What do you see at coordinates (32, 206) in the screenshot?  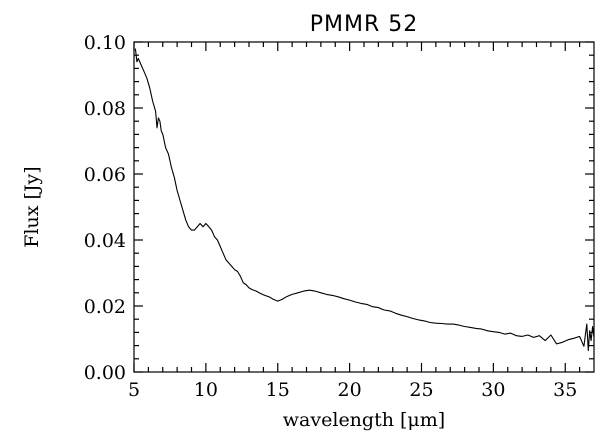 I see `y-axis-label: Flux [Jy]` at bounding box center [32, 206].